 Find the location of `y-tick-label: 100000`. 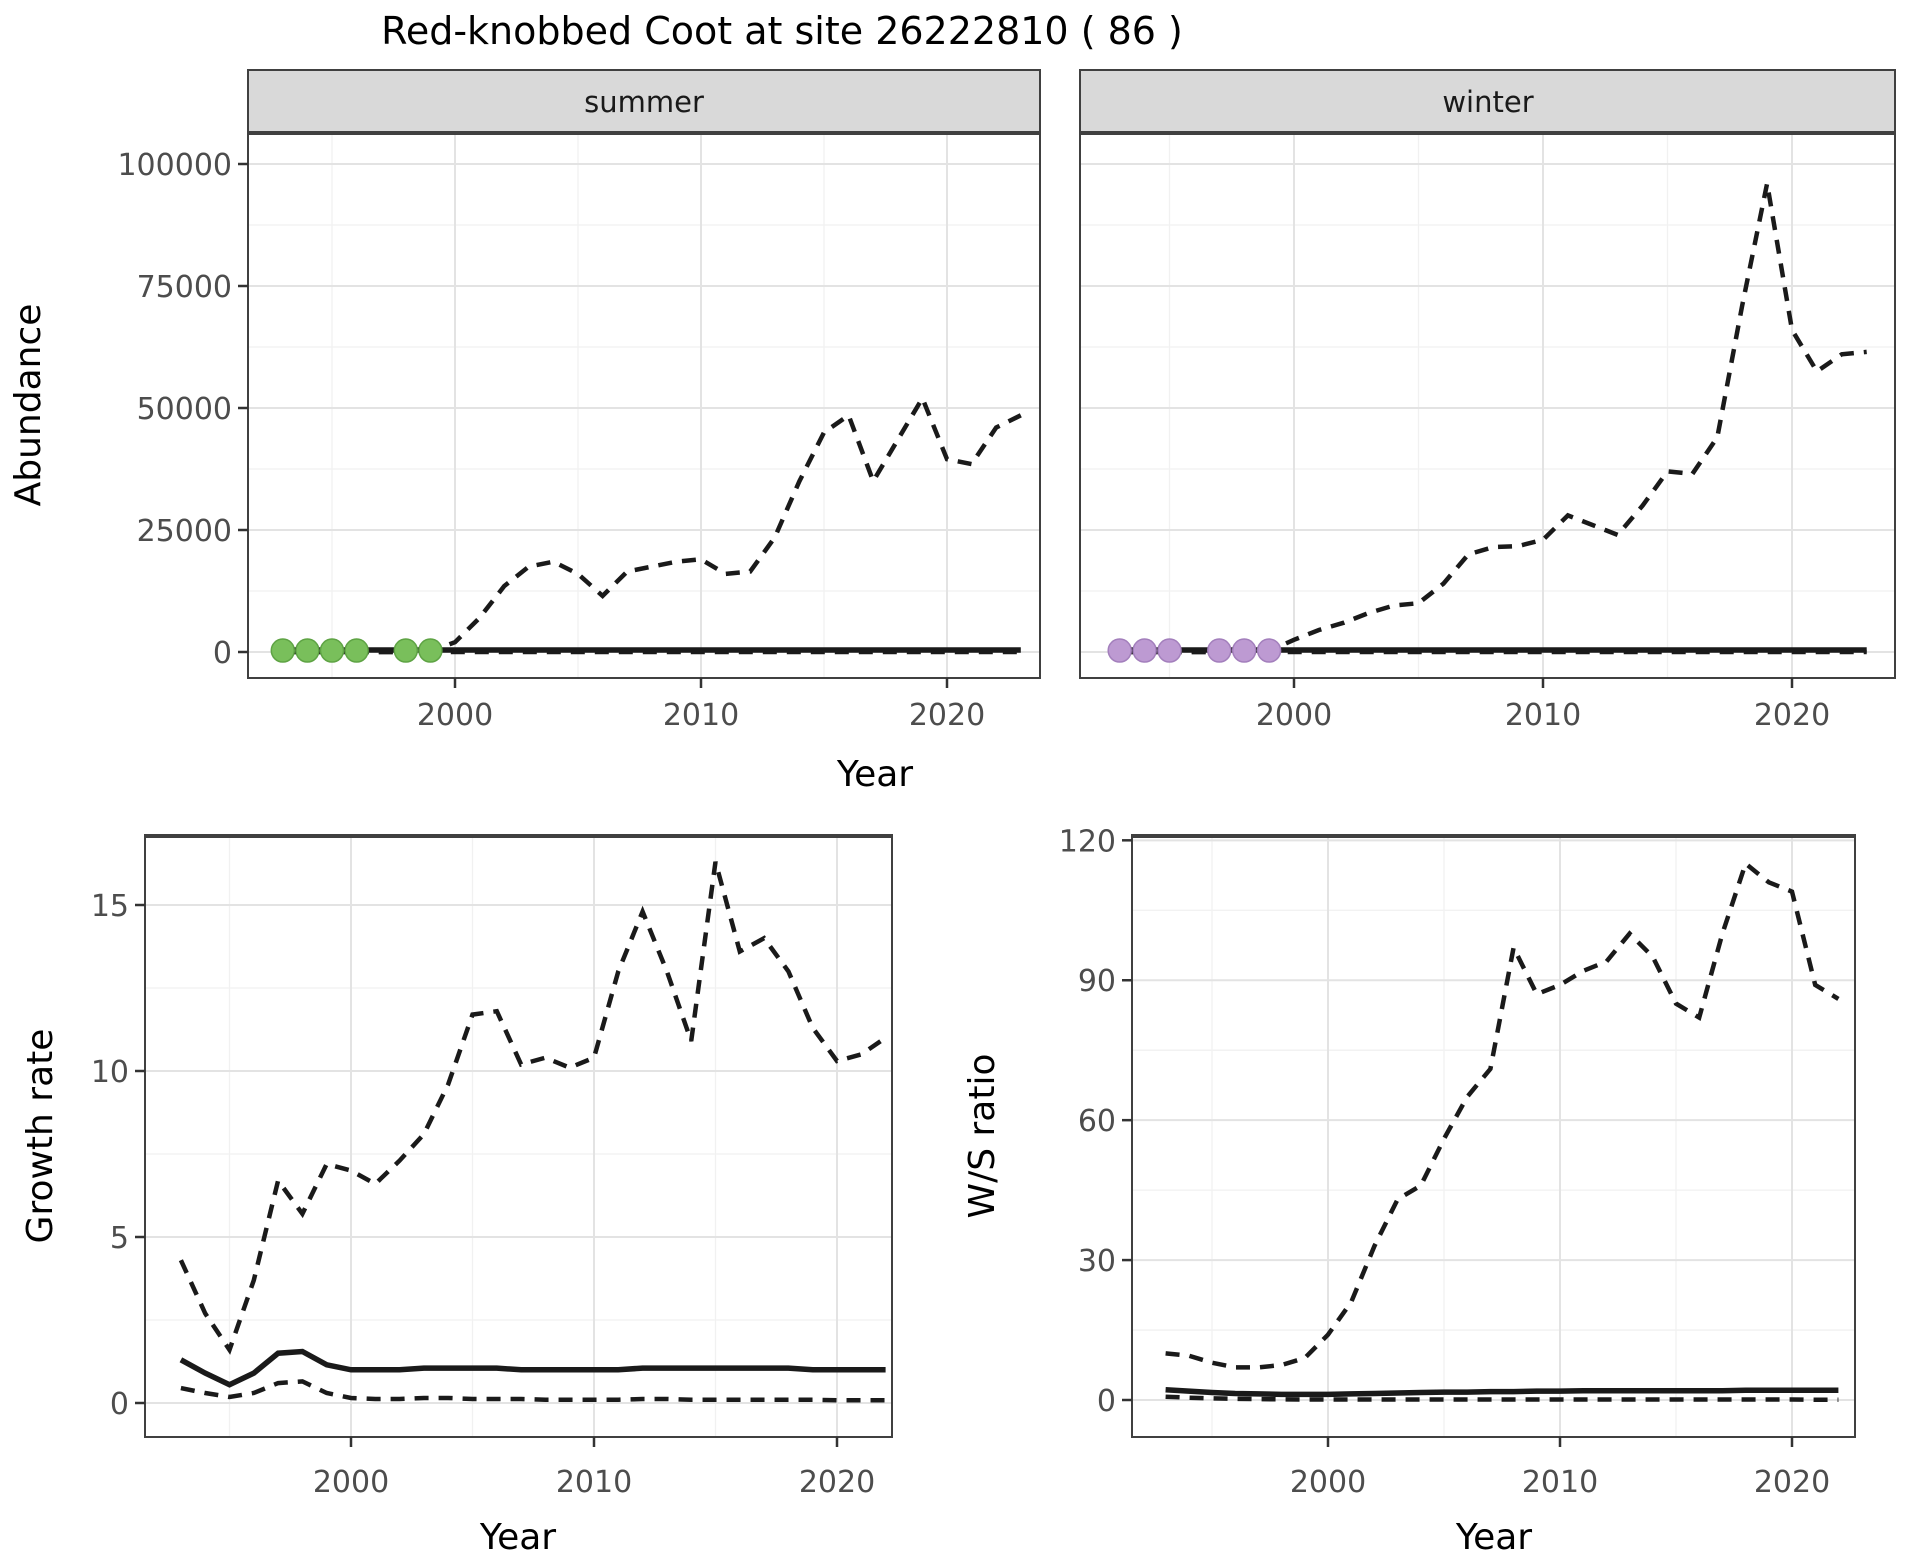

y-tick-label: 100000 is located at coordinates (174, 165).